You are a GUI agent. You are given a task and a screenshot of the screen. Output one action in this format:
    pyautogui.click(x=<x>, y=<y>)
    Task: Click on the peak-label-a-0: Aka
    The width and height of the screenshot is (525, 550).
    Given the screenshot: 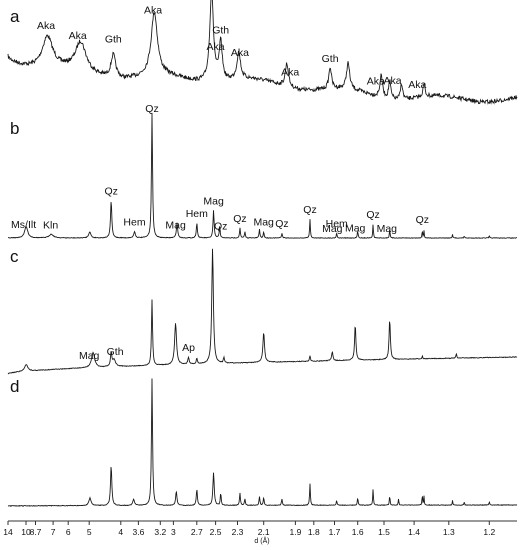 What is the action you would take?
    pyautogui.click(x=46, y=26)
    